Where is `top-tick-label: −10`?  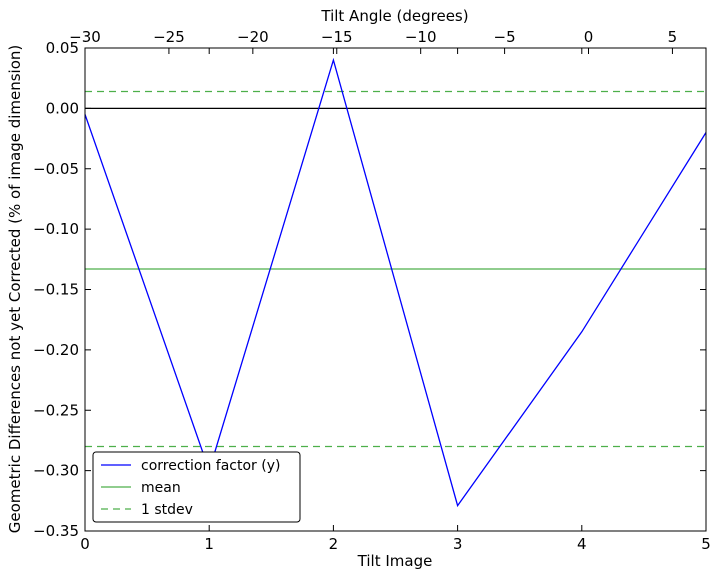 top-tick-label: −10 is located at coordinates (421, 37).